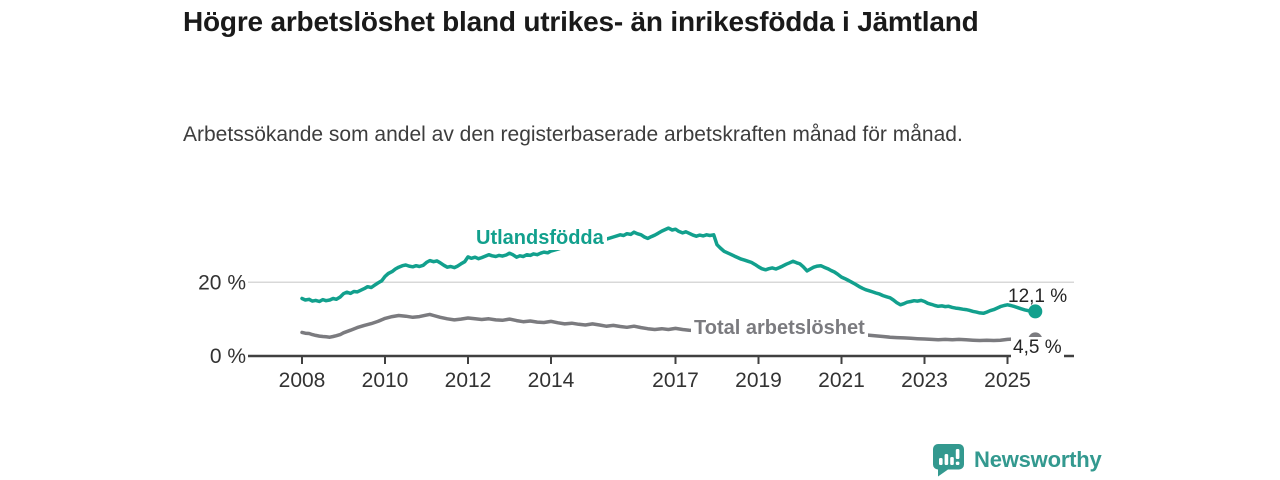 The height and width of the screenshot is (480, 1280). Describe the element at coordinates (924, 380) in the screenshot. I see `x-tick-label: 2023` at that location.